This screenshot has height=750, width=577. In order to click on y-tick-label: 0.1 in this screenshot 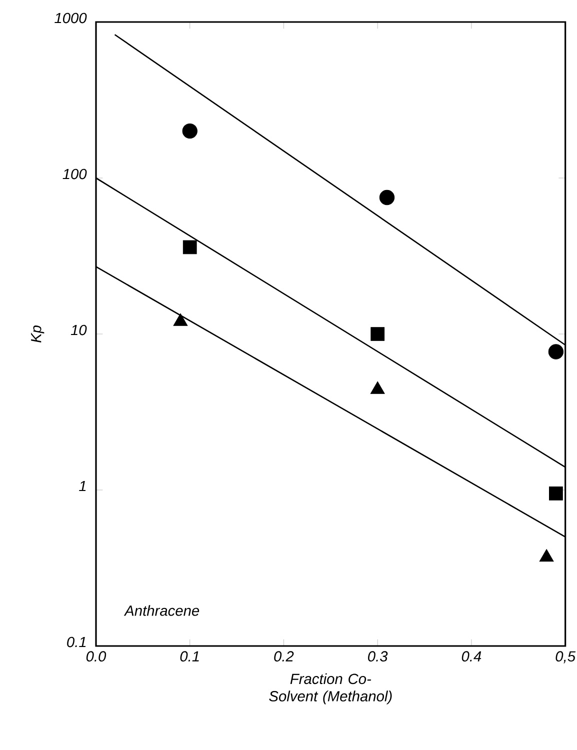, I will do `click(76, 642)`.